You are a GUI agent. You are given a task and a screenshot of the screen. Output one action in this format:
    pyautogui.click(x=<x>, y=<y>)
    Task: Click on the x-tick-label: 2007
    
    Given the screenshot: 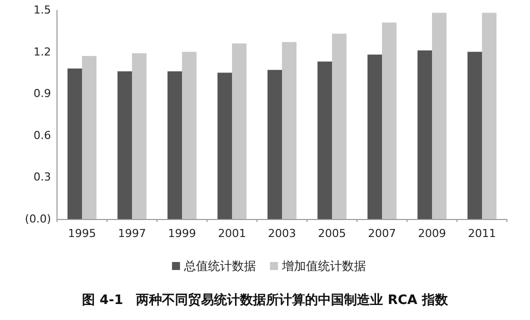 What is the action you would take?
    pyautogui.click(x=382, y=233)
    